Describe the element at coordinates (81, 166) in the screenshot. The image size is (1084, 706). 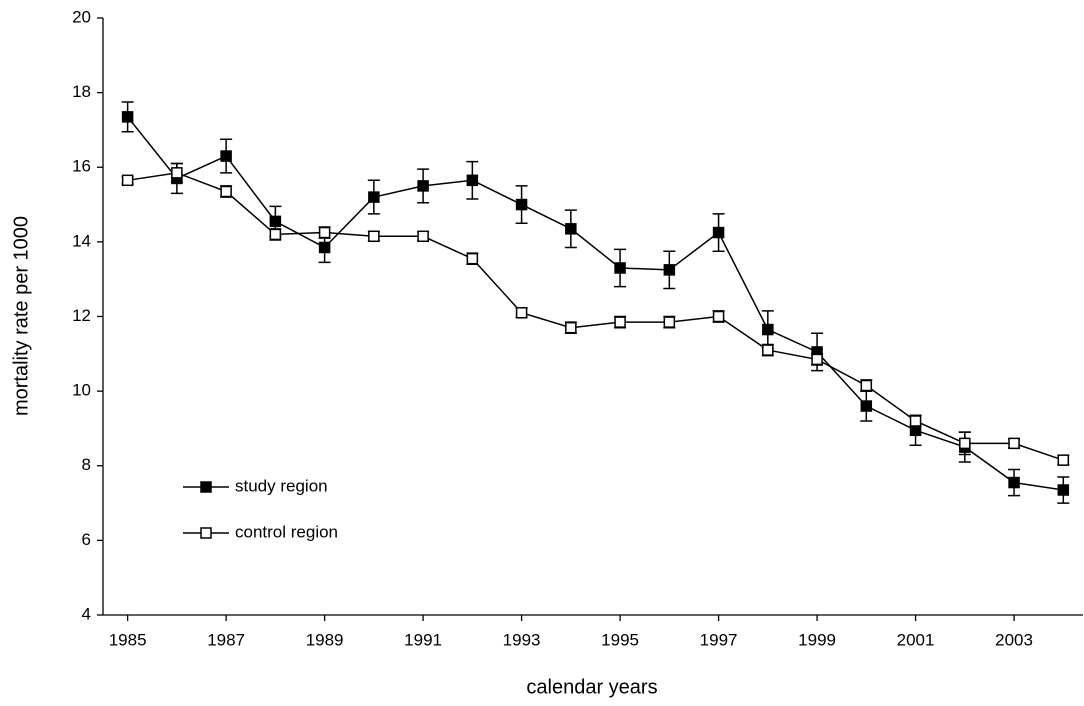
I see `y-tick-label: 16` at that location.